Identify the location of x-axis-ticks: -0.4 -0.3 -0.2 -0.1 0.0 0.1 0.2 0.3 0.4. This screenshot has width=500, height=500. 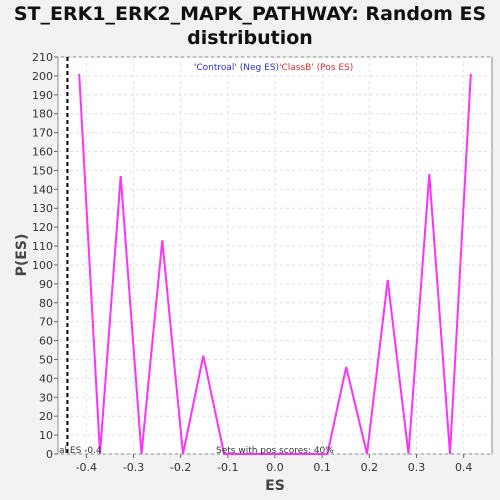
(274, 464).